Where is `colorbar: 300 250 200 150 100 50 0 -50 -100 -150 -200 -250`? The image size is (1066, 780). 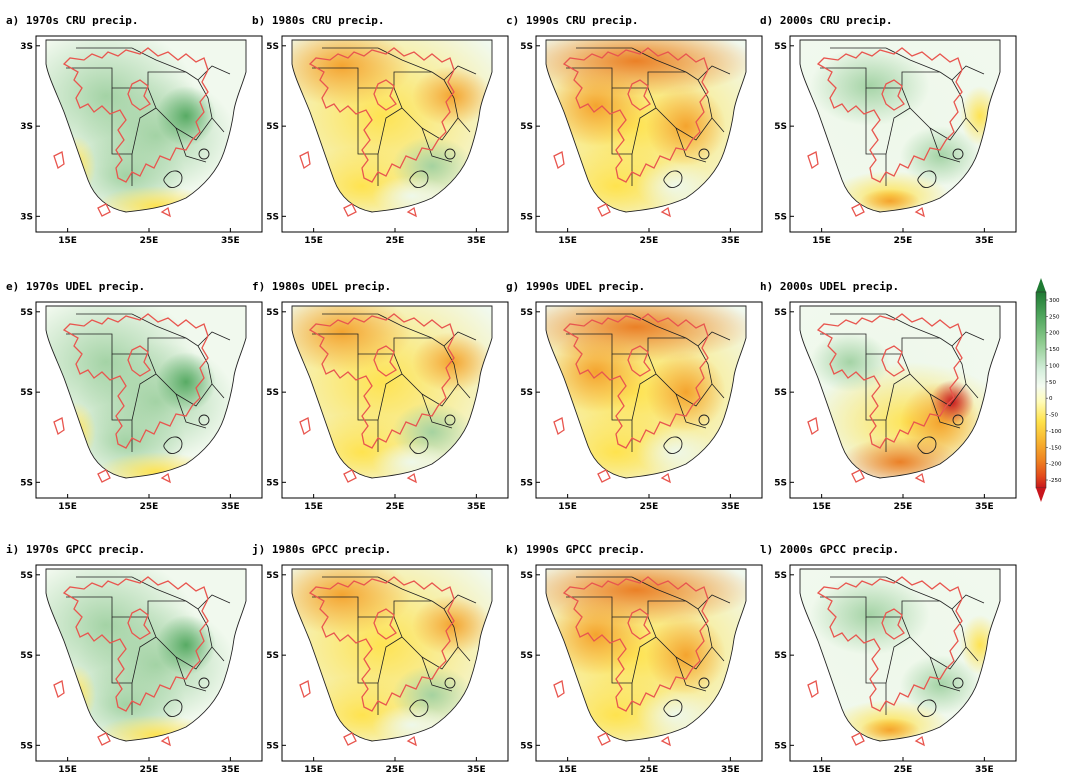 colorbar: 300 250 200 150 100 50 0 -50 -100 -150 -200 -250 is located at coordinates (1048, 390).